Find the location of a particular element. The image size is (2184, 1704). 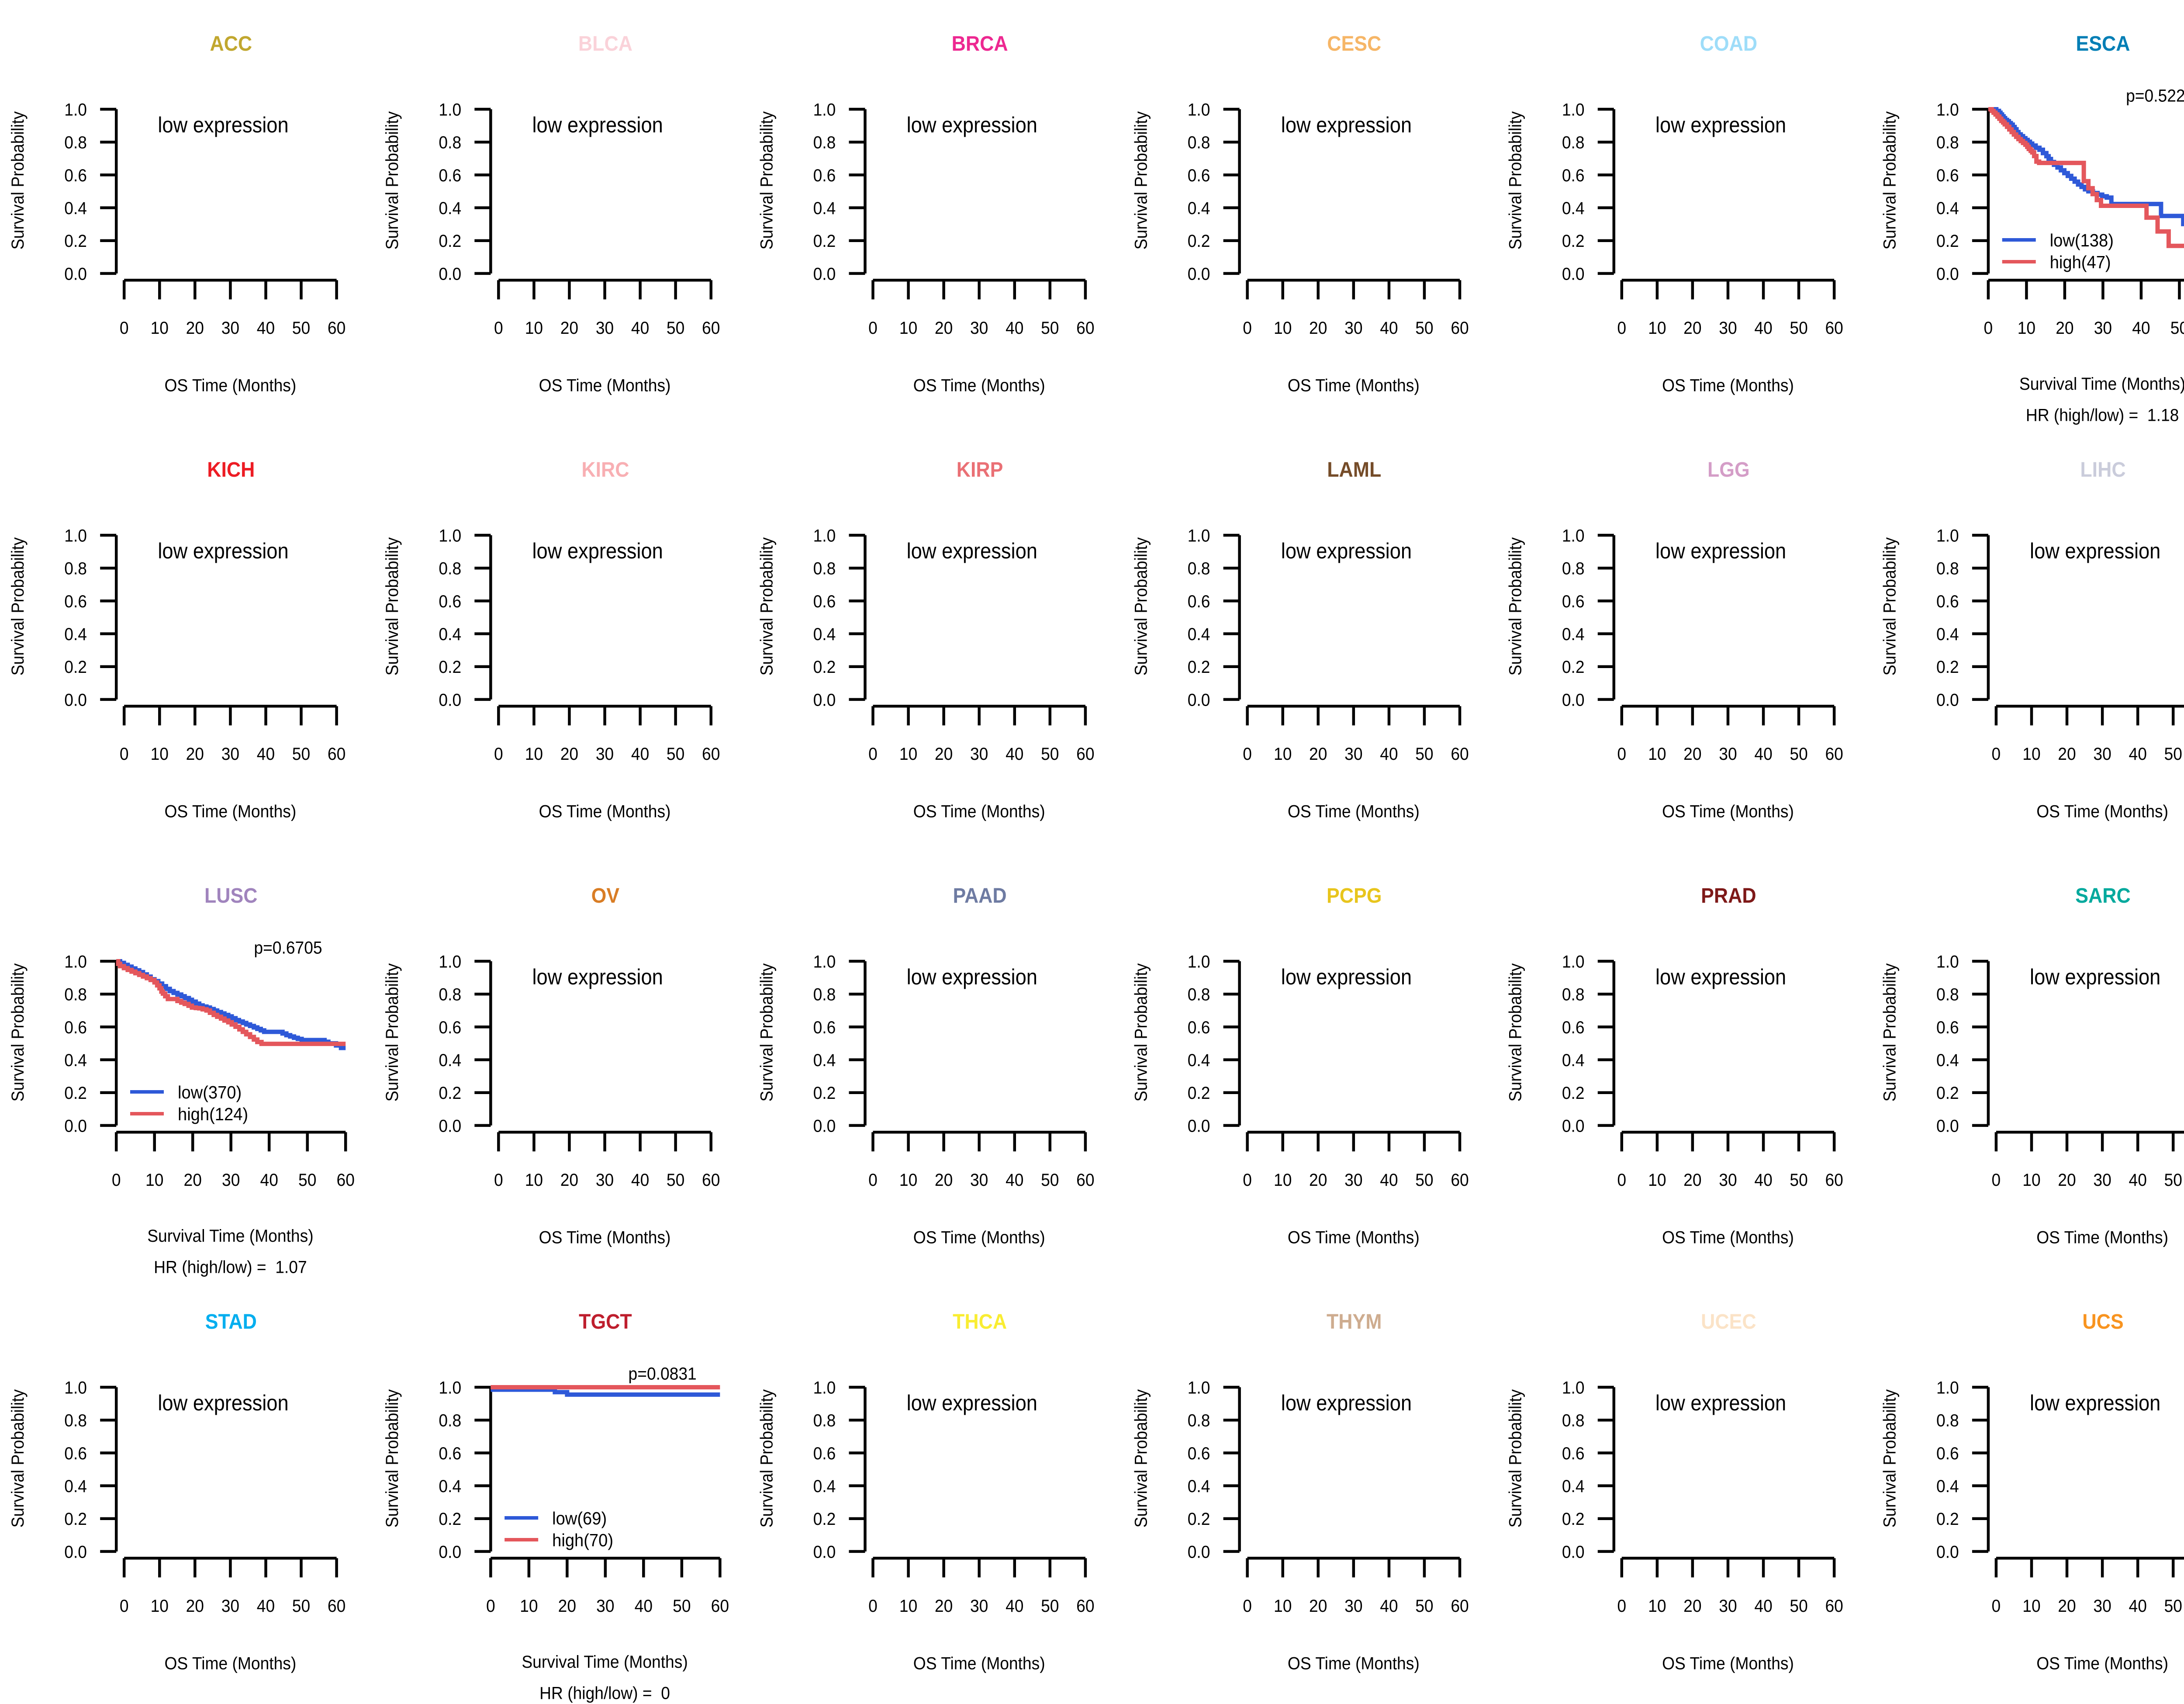

svg-text: BRCA is located at coordinates (980, 43).